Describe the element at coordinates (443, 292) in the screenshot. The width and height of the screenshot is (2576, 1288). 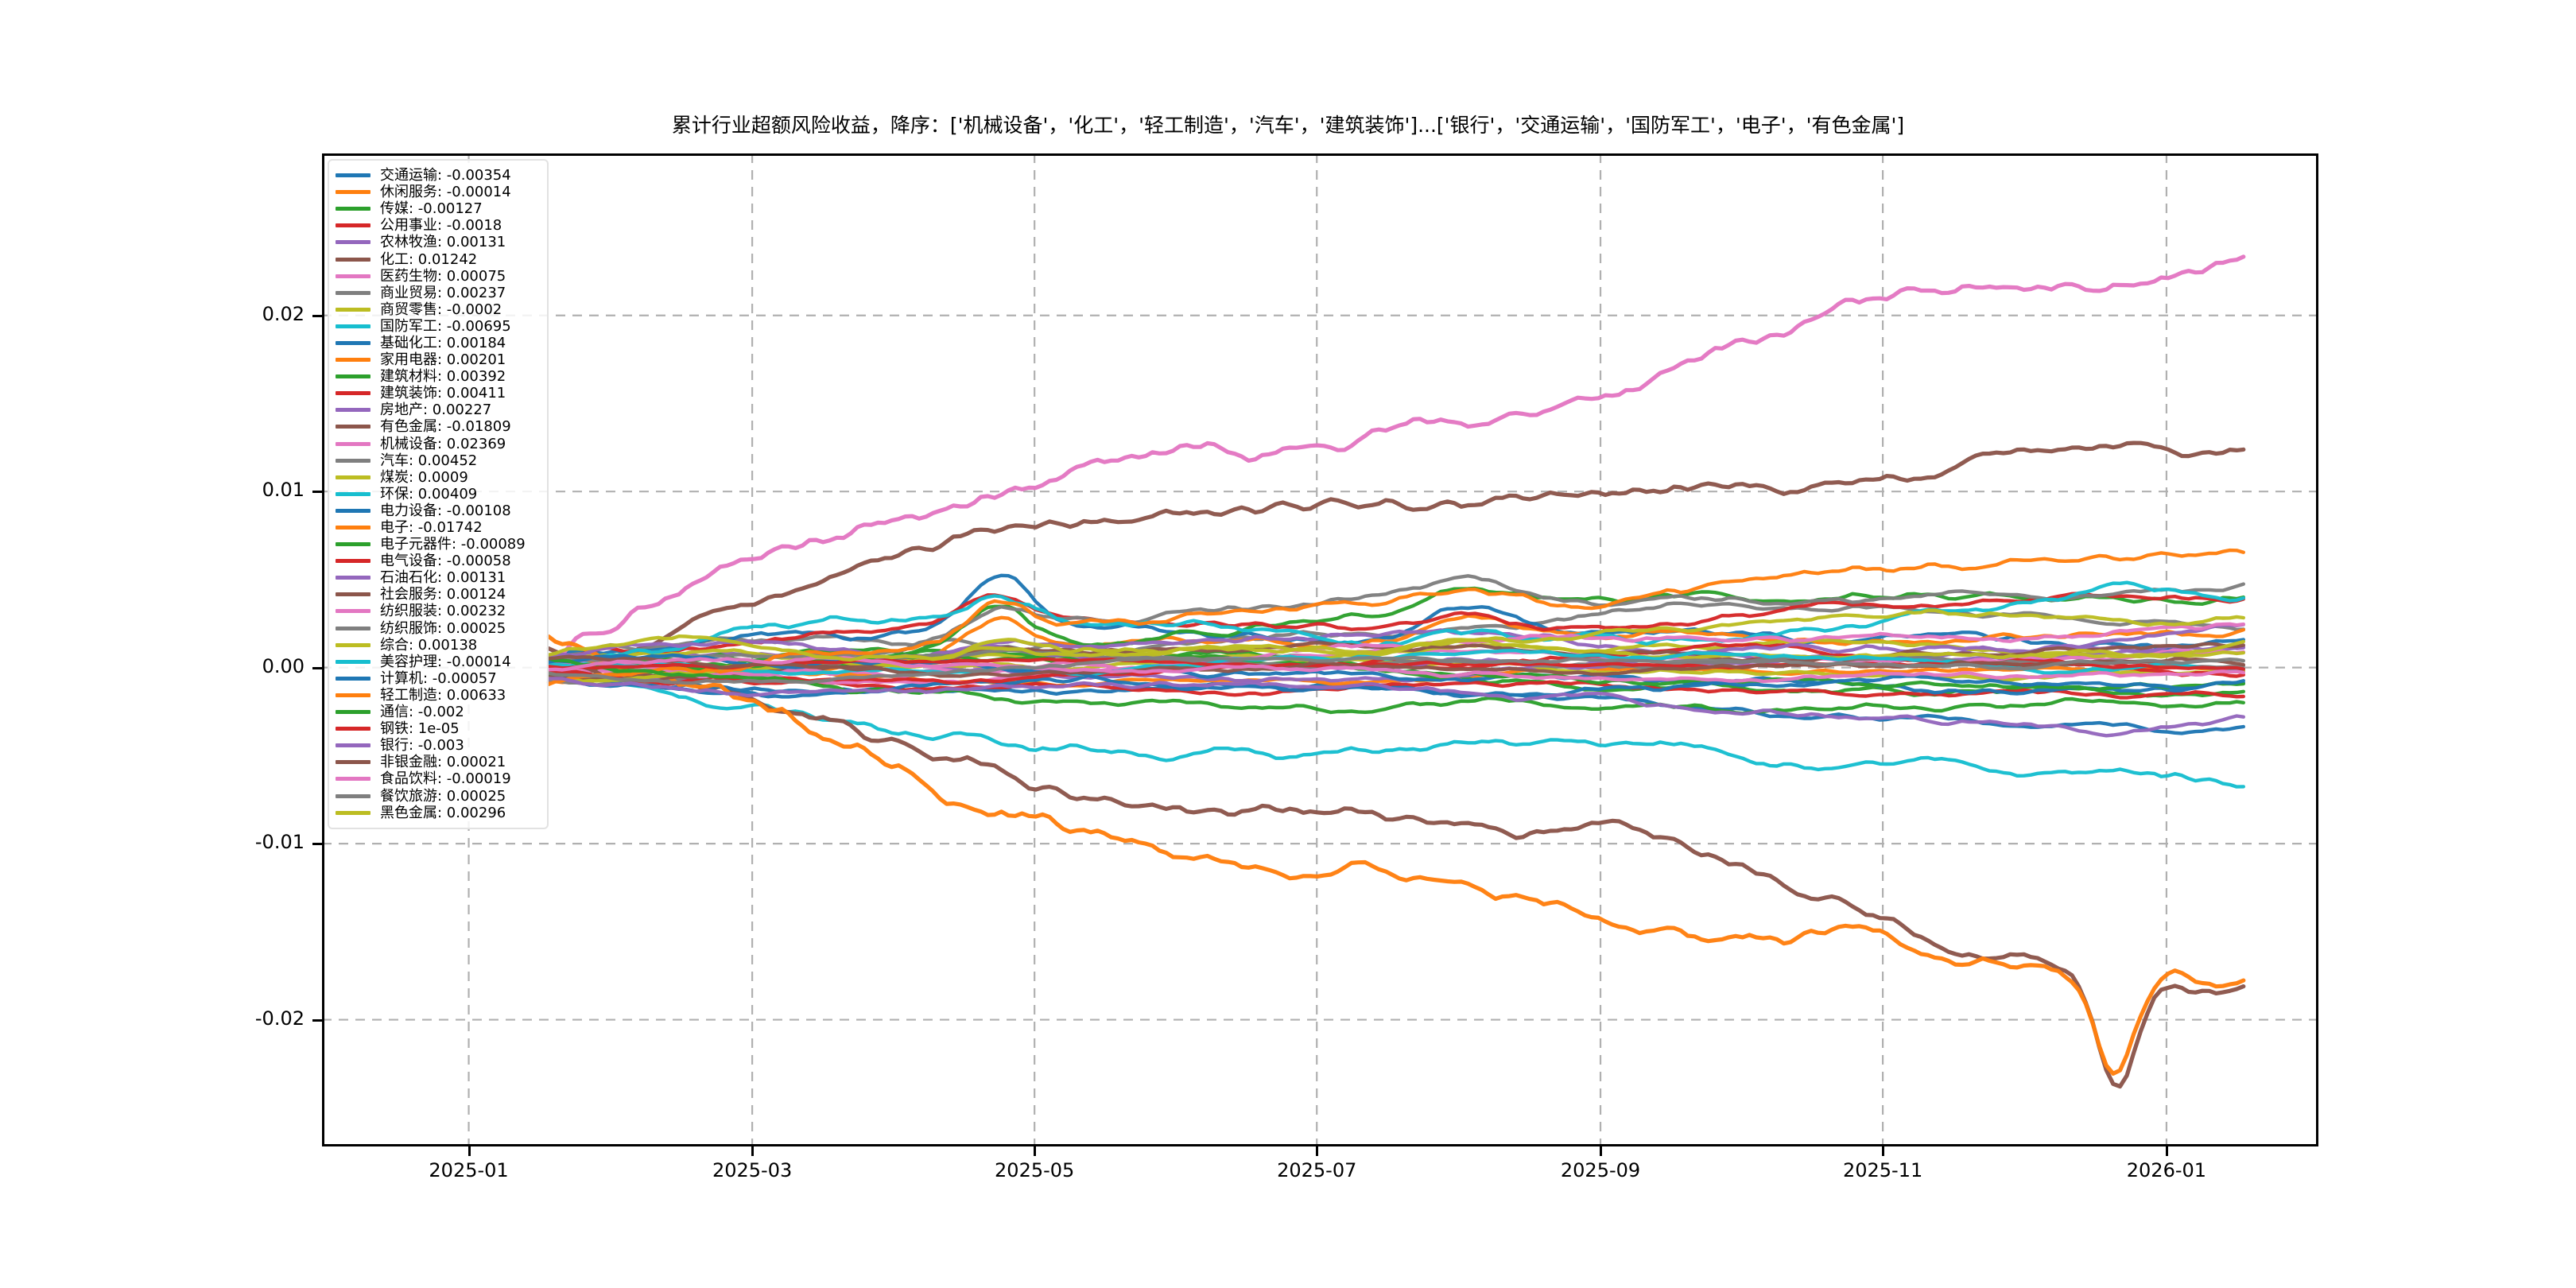
I see `legend-label: 商业贸易: 0.00237` at that location.